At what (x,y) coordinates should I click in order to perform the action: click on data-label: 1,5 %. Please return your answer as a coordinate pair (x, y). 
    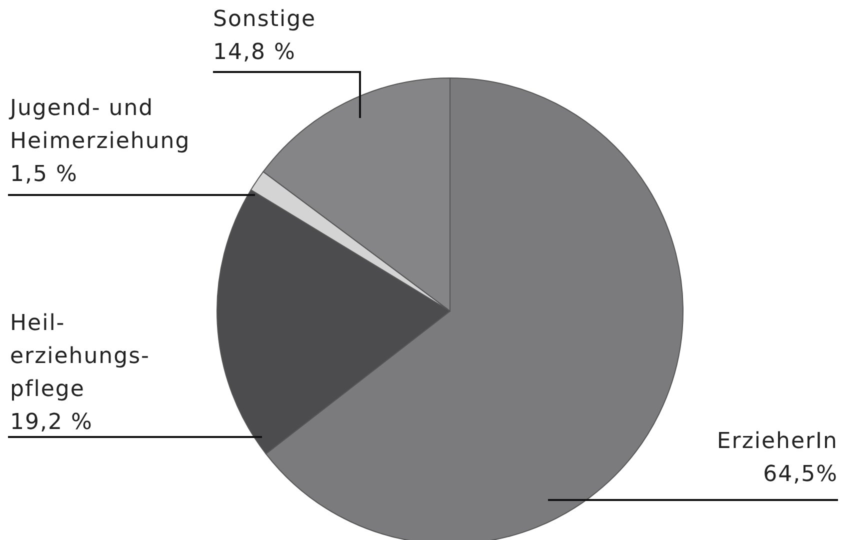
    Looking at the image, I should click on (44, 174).